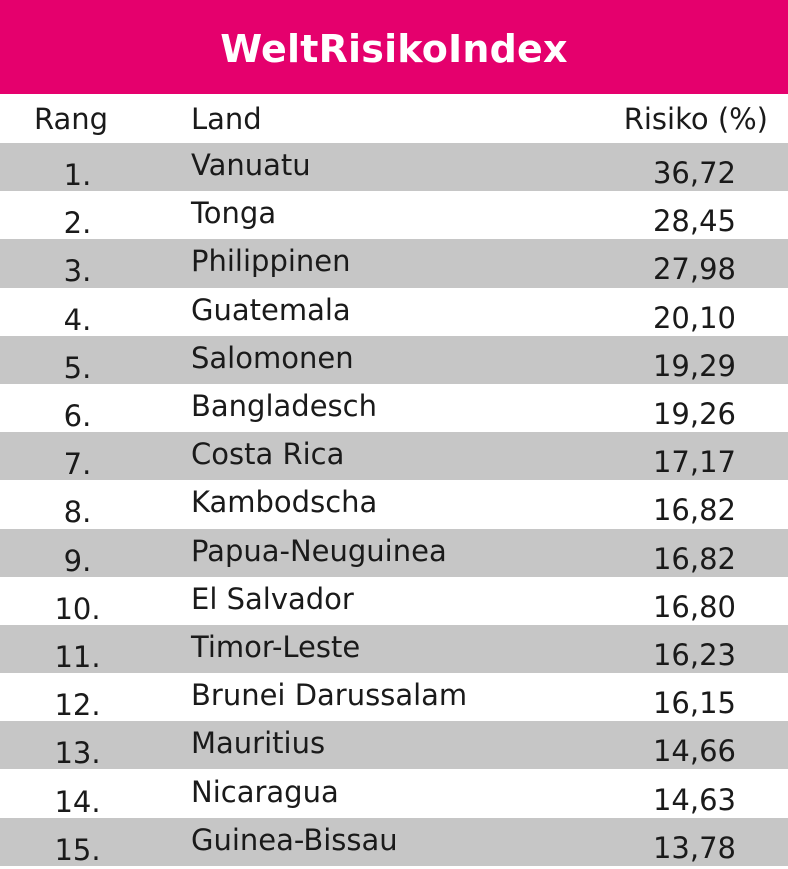  Describe the element at coordinates (694, 269) in the screenshot. I see `risk-cell: 27,98` at that location.